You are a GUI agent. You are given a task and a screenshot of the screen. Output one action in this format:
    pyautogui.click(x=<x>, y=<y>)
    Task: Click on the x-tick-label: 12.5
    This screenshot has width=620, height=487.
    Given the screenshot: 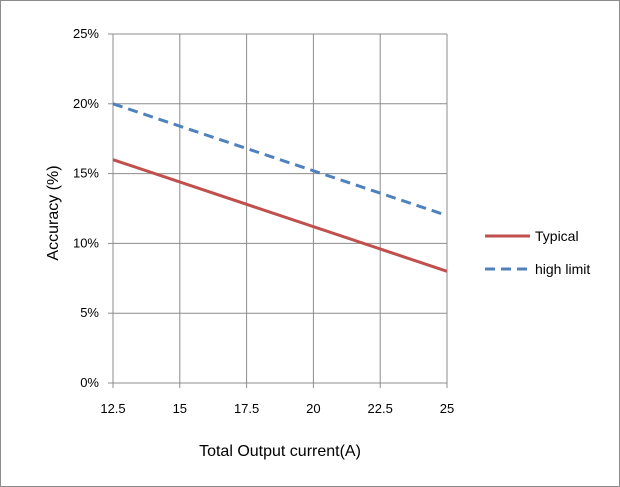 What is the action you would take?
    pyautogui.click(x=112, y=408)
    